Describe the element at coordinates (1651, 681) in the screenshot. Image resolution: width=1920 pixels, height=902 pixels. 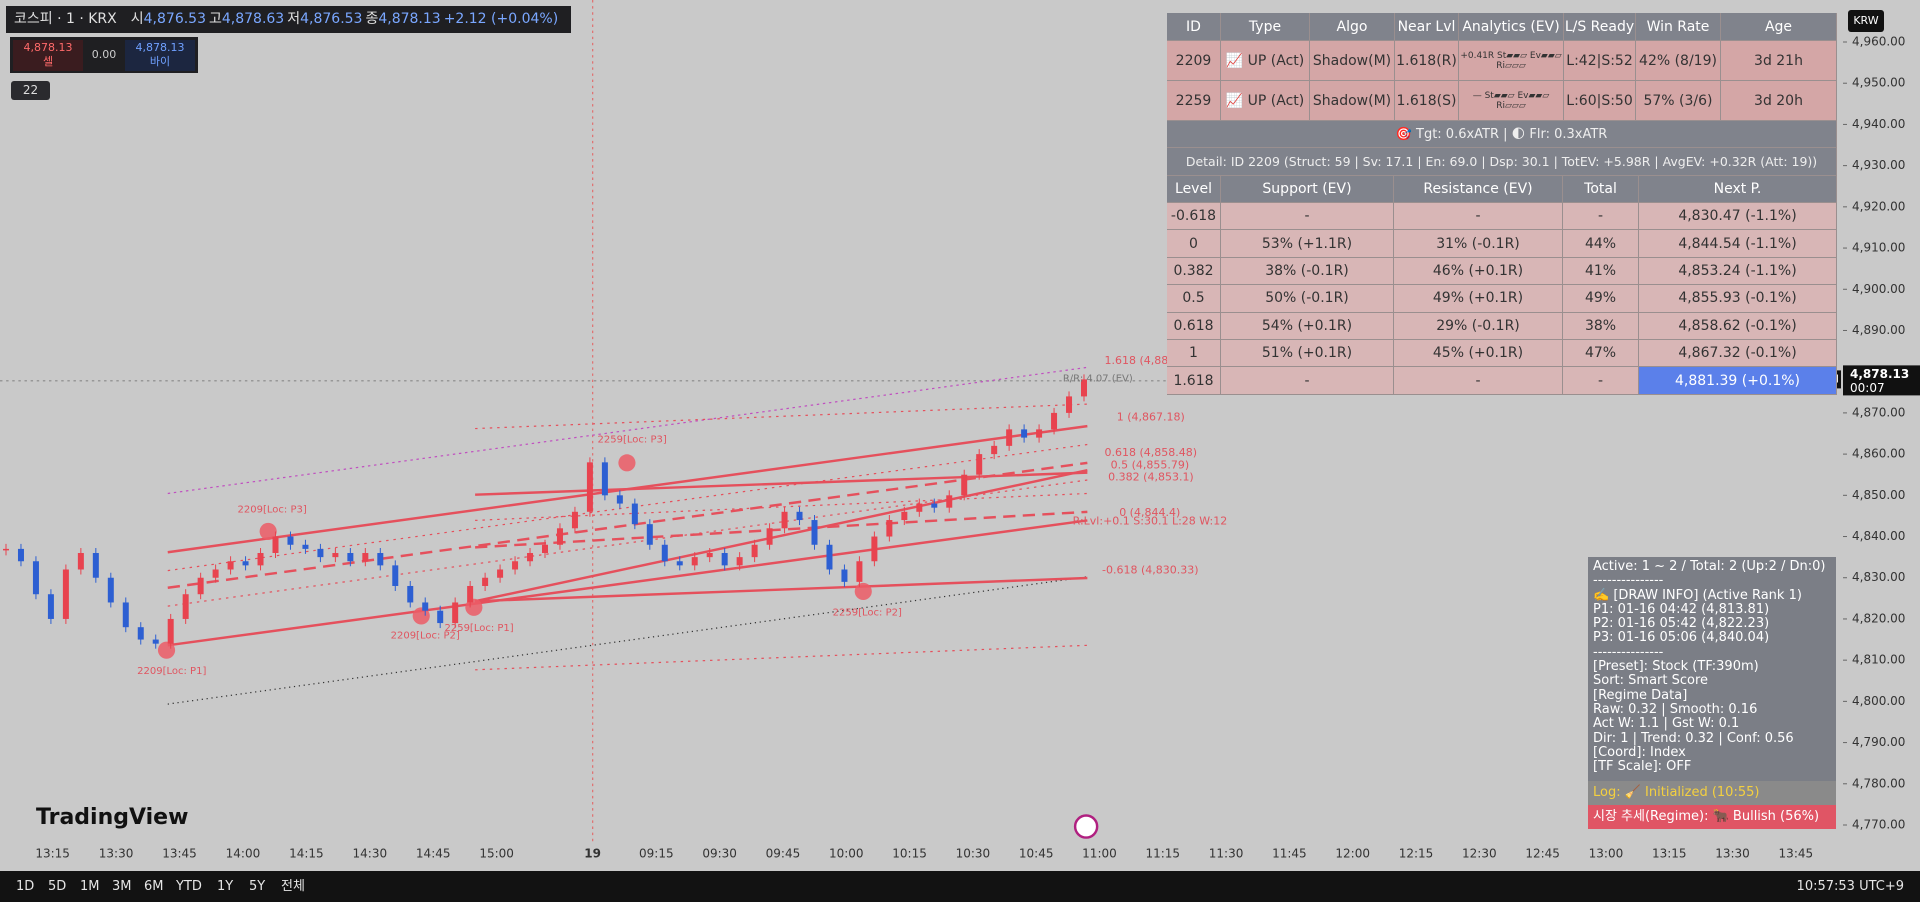
I see `info-line: Sort: Smart Score` at that location.